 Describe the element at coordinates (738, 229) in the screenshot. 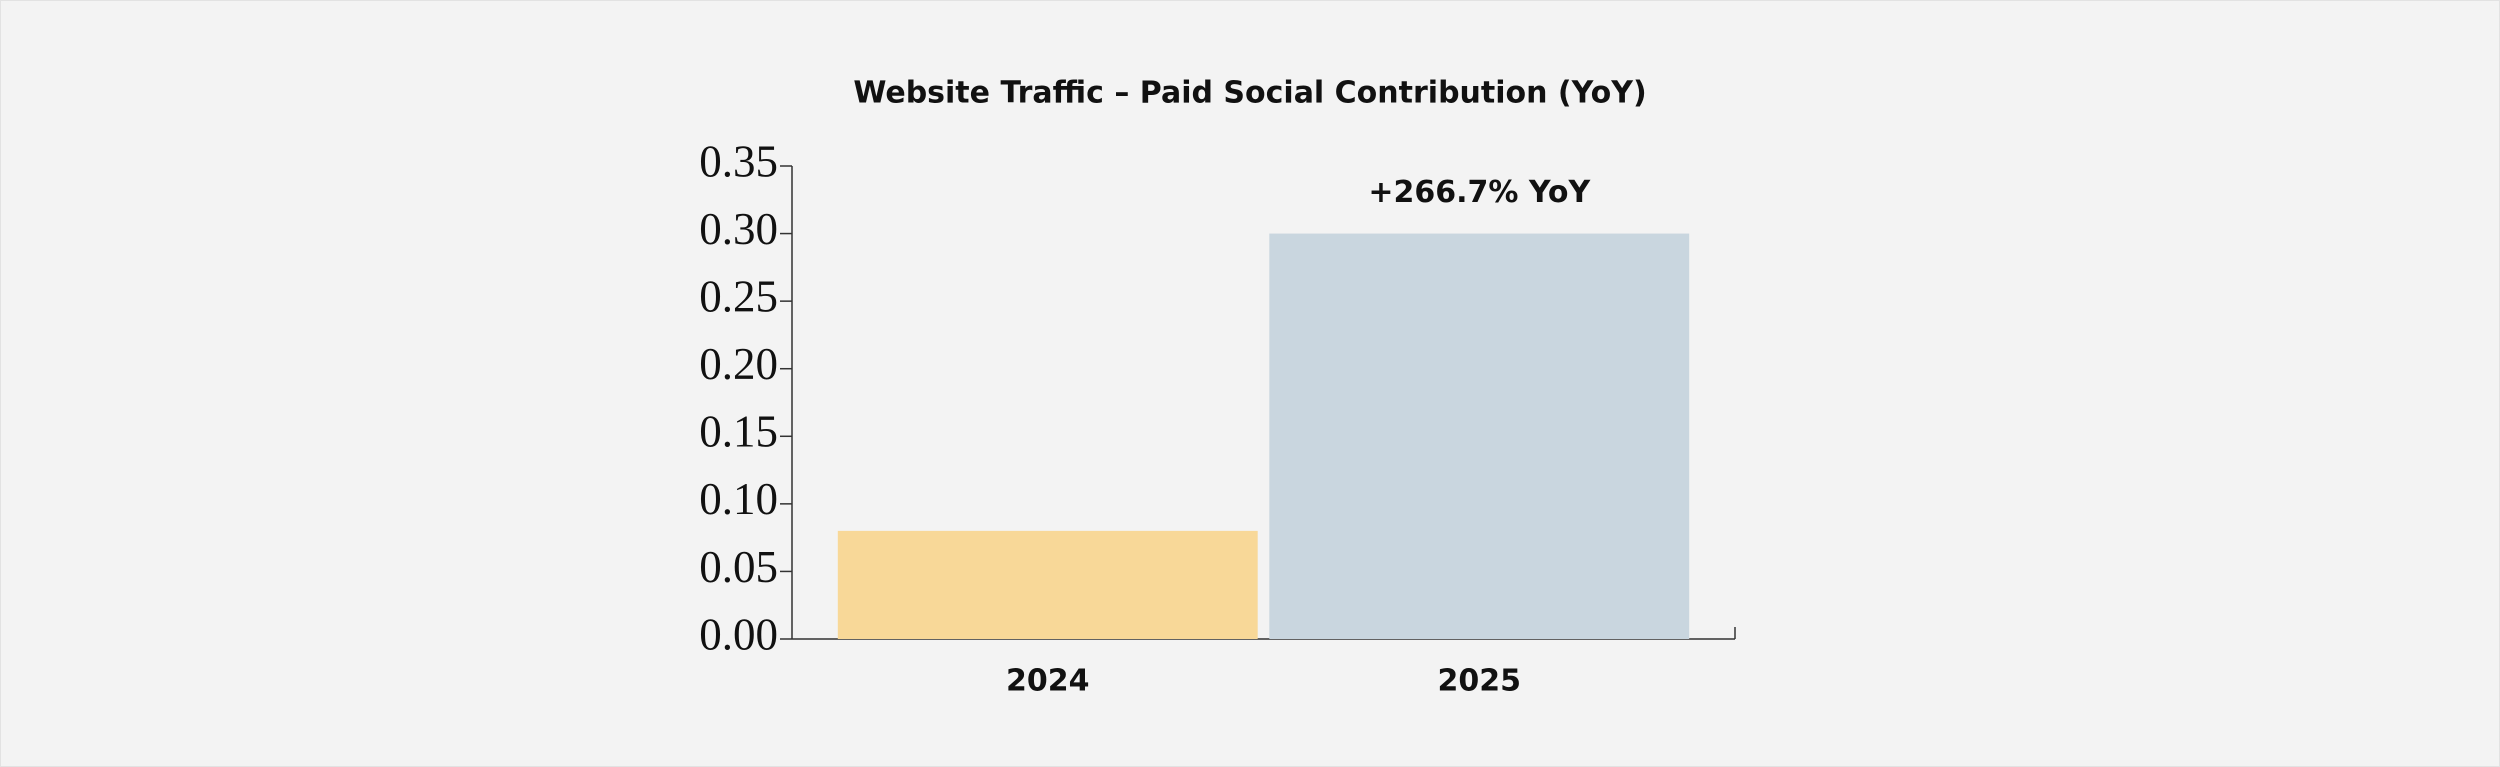

I see `y-tick-label: 0.30` at that location.